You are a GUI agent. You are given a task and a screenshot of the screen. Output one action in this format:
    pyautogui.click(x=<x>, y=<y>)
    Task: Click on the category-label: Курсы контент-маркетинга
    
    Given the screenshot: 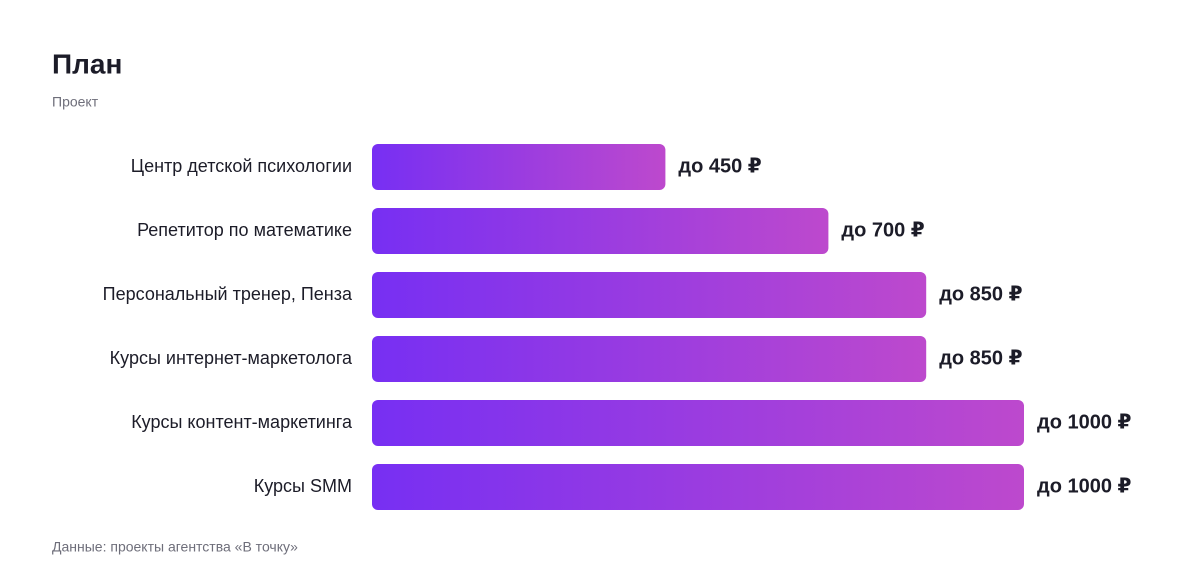 What is the action you would take?
    pyautogui.click(x=242, y=422)
    